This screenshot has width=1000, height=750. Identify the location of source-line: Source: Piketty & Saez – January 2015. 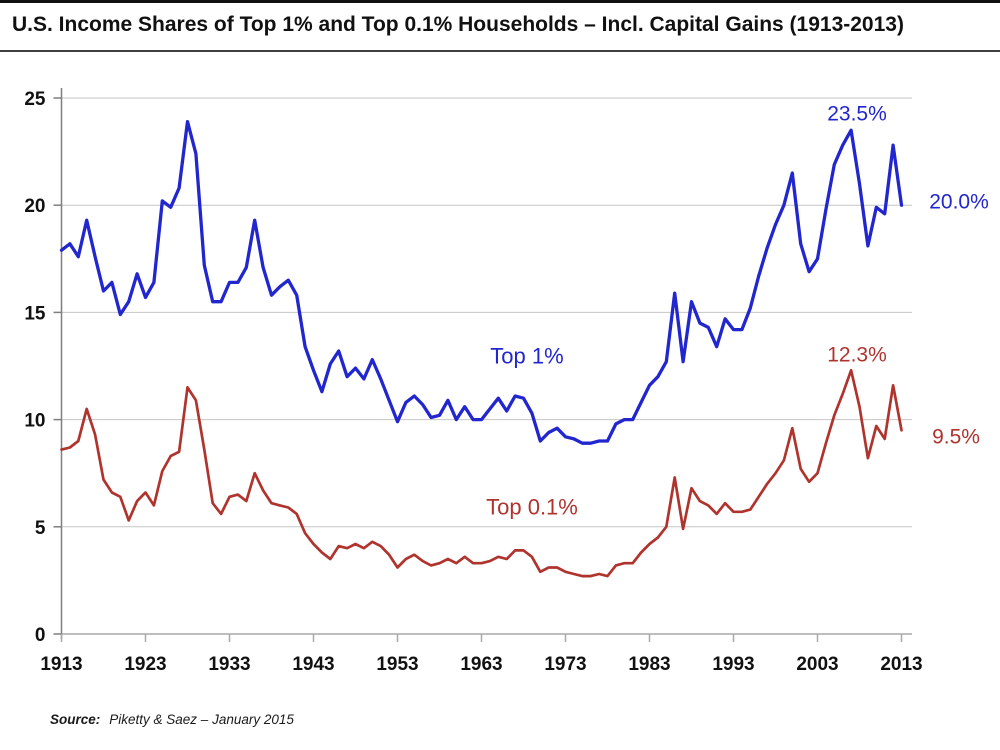
(172, 719).